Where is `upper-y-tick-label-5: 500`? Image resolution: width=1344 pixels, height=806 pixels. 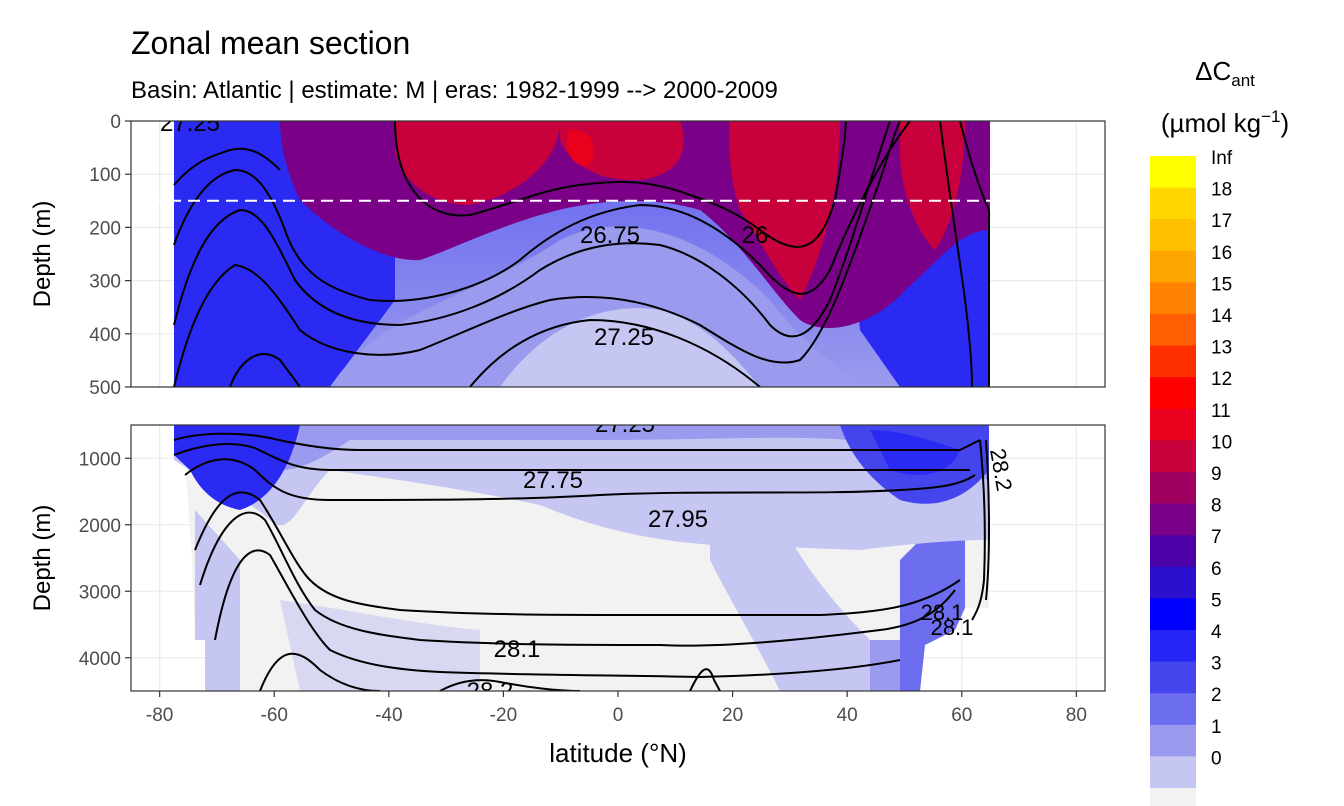
upper-y-tick-label-5: 500 is located at coordinates (105, 388).